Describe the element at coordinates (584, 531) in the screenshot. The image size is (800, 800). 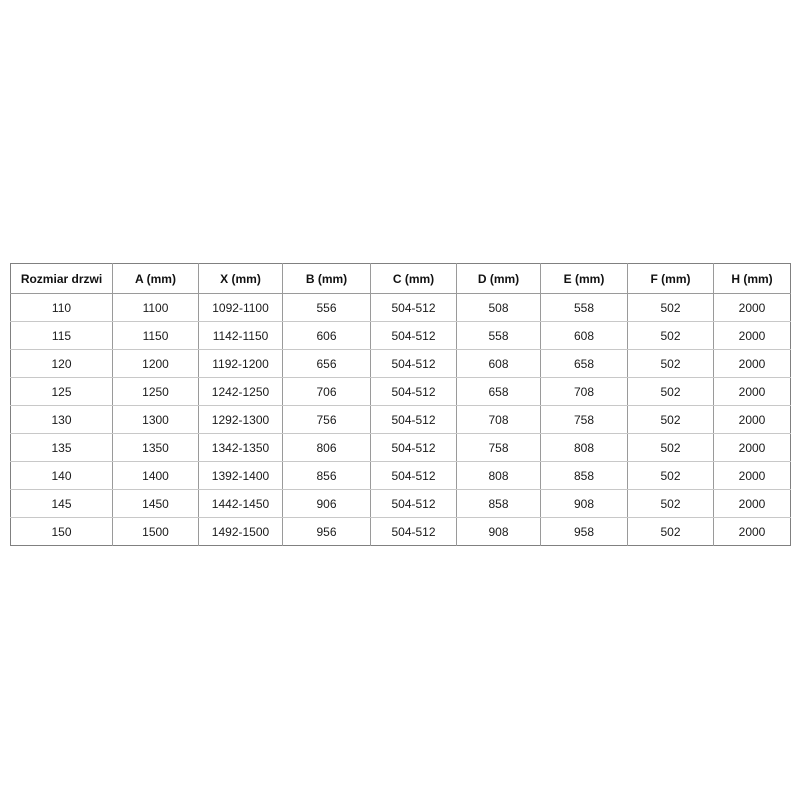
I see `table-cell: 958` at that location.